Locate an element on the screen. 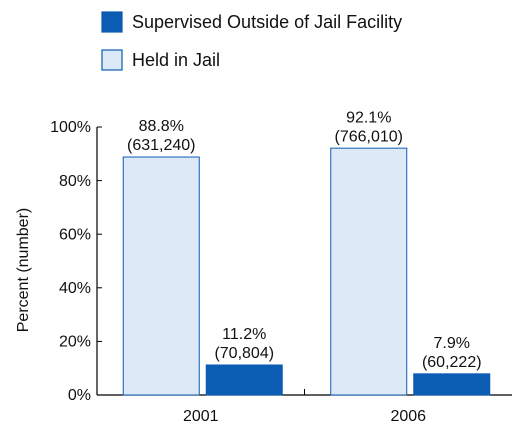  value-label: 88.8% is located at coordinates (161, 126).